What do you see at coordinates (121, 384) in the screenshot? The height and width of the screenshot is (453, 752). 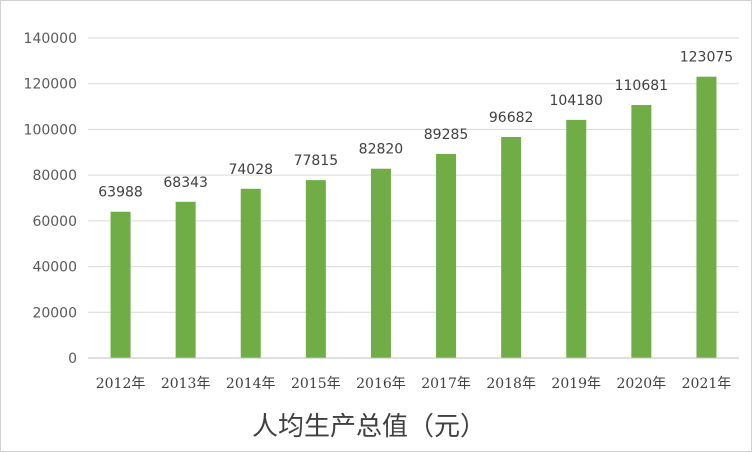 I see `x-tick-label: 2012年` at bounding box center [121, 384].